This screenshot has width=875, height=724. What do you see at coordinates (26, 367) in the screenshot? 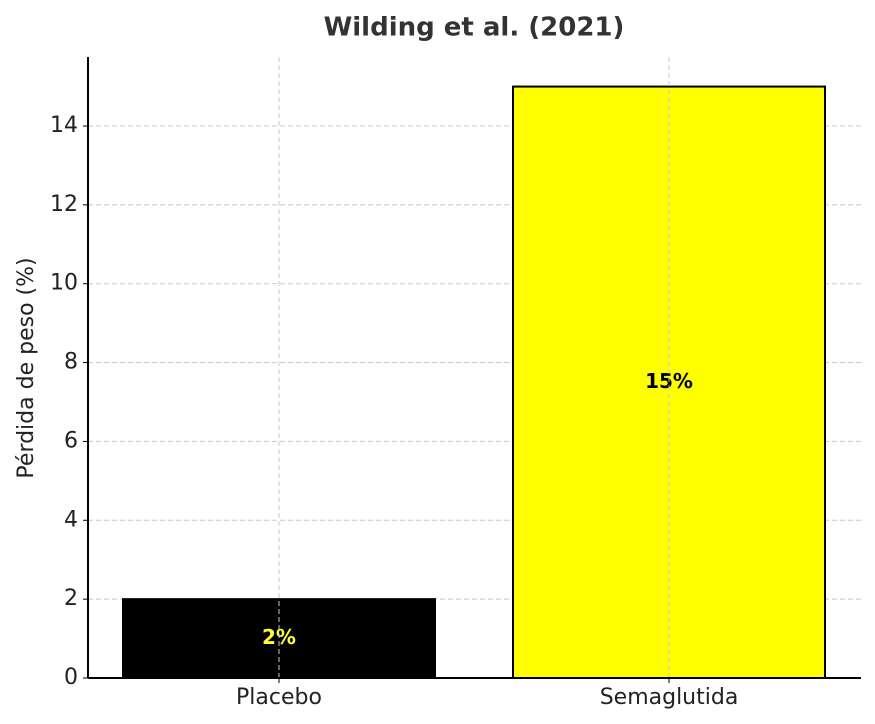
I see `y-axis-label: Pérdida de peso (%)` at bounding box center [26, 367].